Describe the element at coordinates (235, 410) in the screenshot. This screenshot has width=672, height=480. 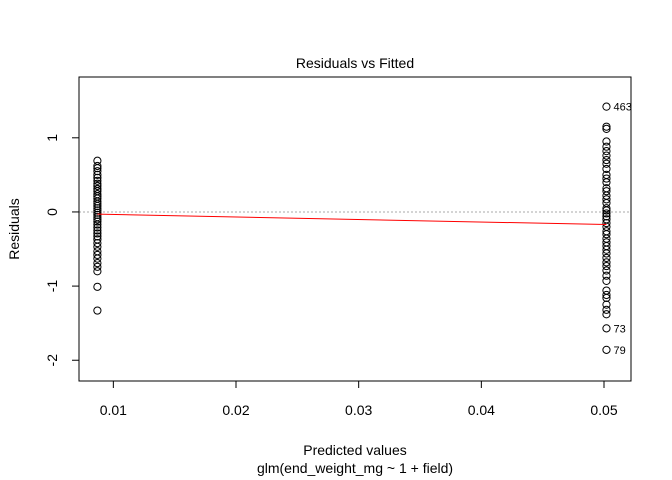
I see `x-tick-label: 0.02` at that location.